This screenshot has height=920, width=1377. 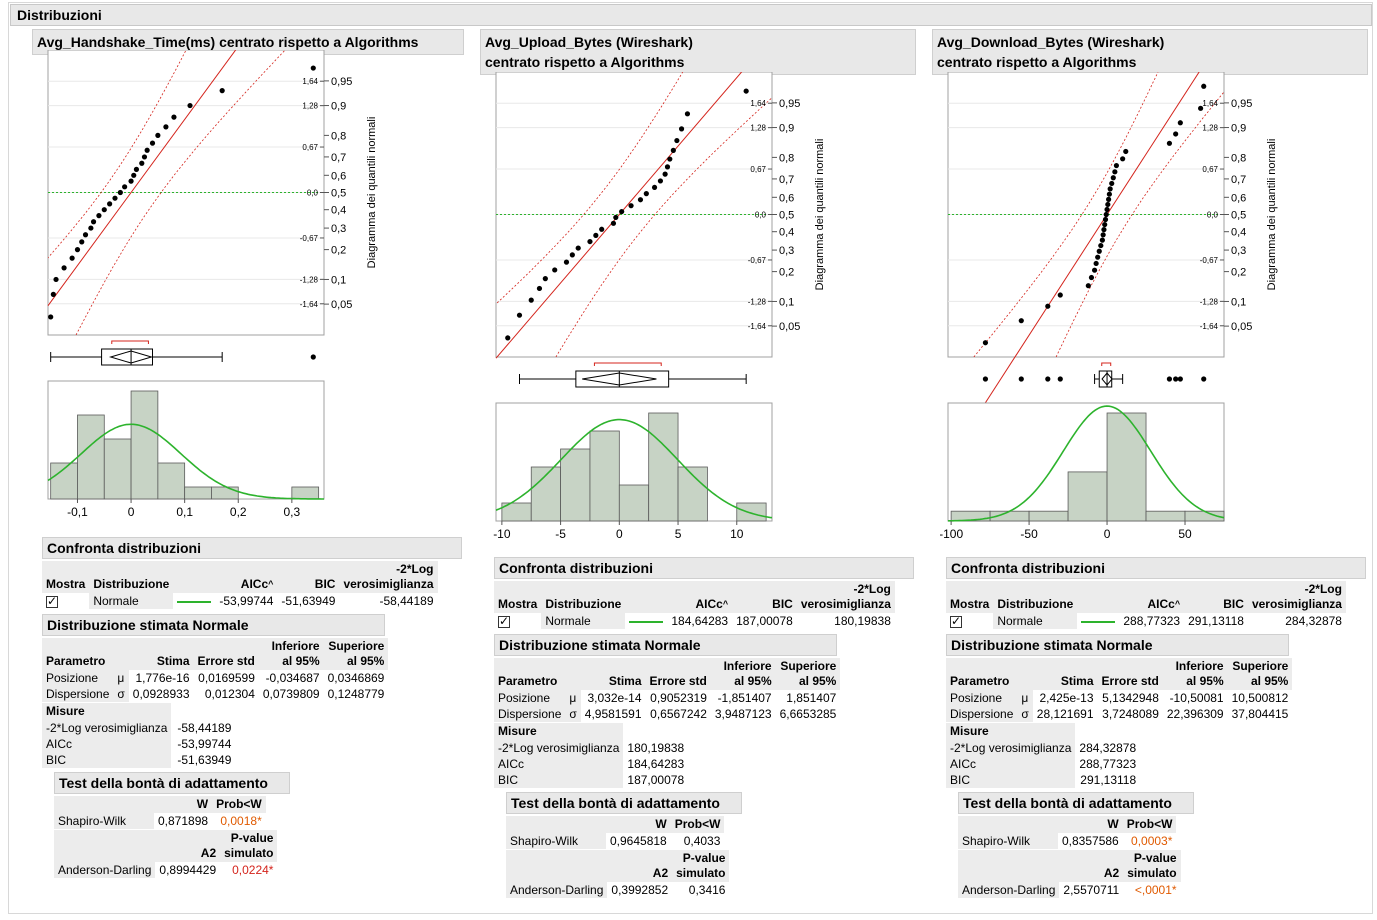 I want to click on measure-name: -2*Log verosimiglianza, so click(x=107, y=728).